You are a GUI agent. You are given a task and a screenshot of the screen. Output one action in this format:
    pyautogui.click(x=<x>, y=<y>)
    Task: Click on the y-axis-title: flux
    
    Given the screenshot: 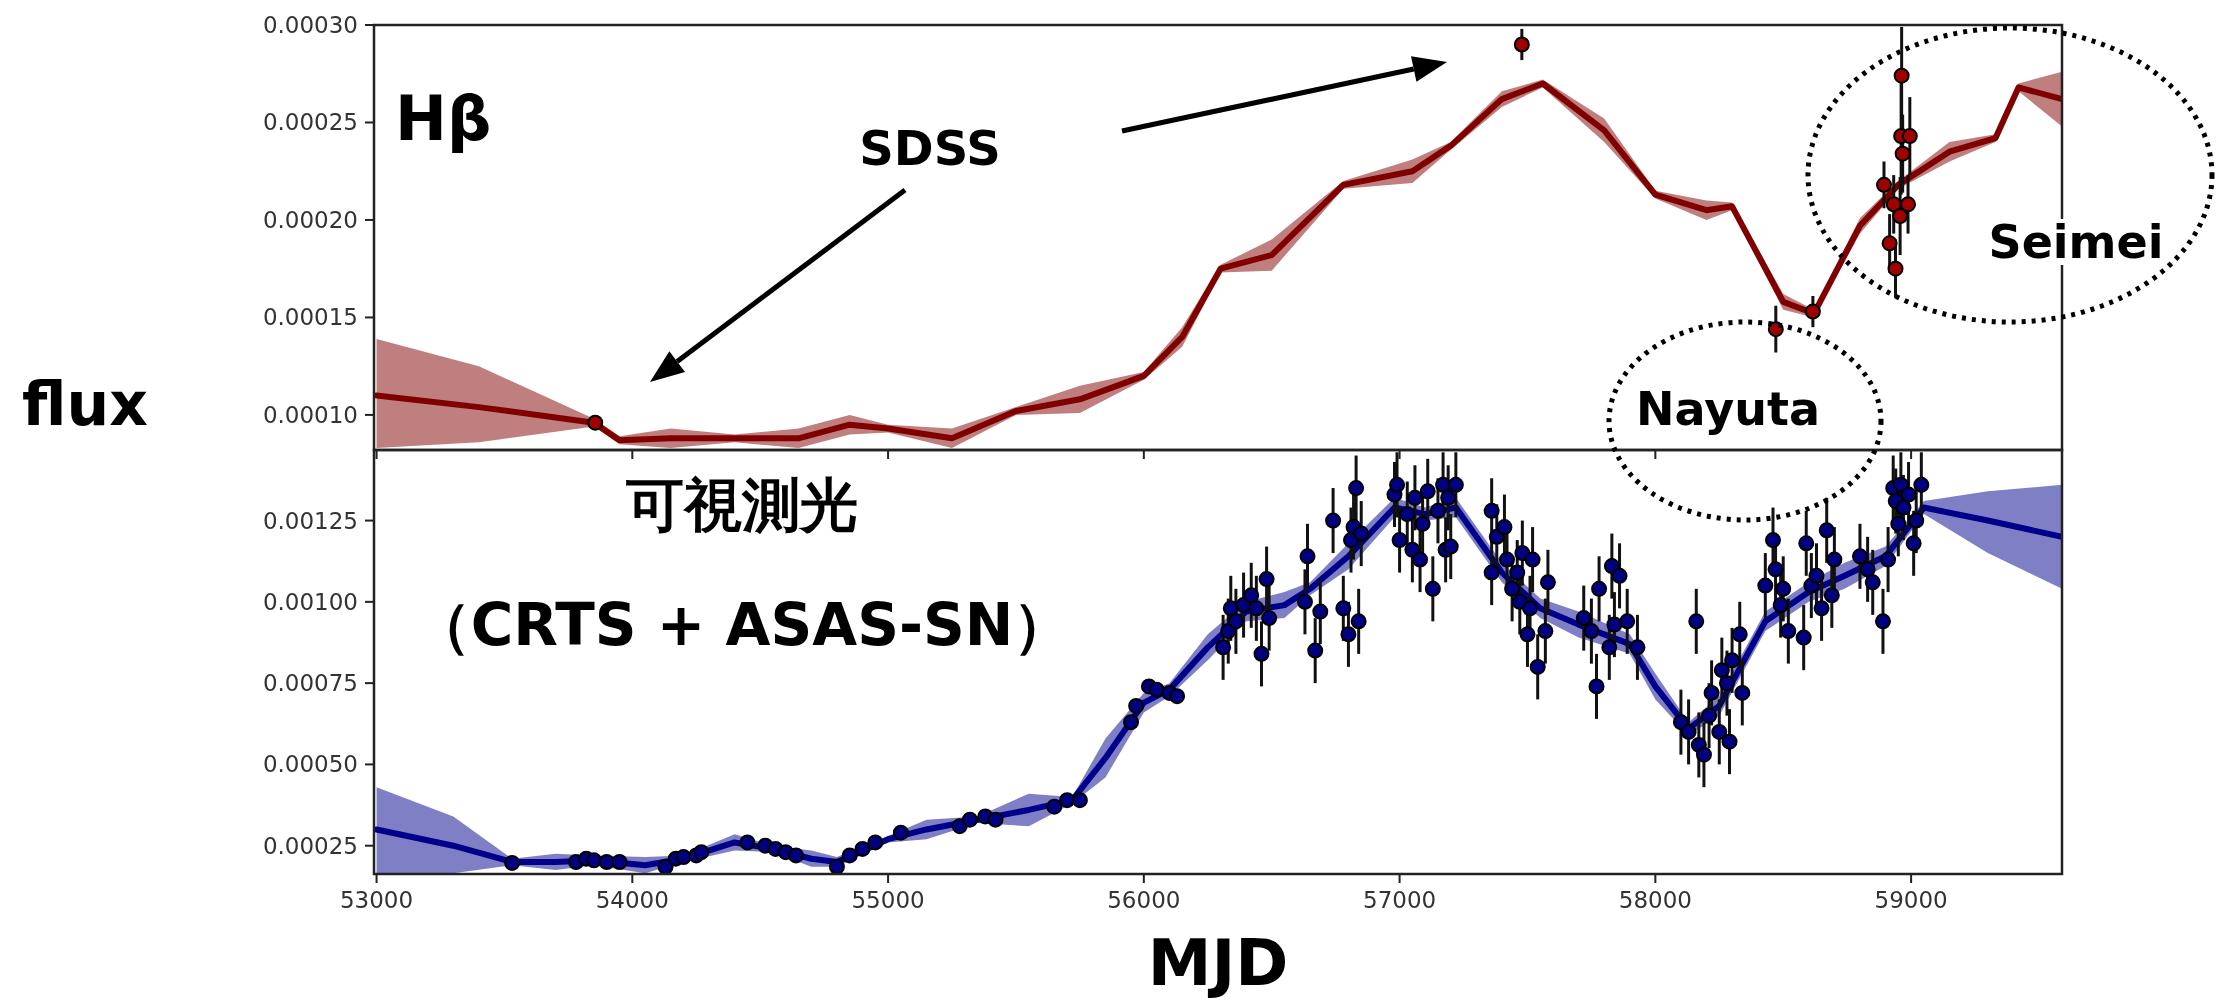 What is the action you would take?
    pyautogui.click(x=85, y=404)
    